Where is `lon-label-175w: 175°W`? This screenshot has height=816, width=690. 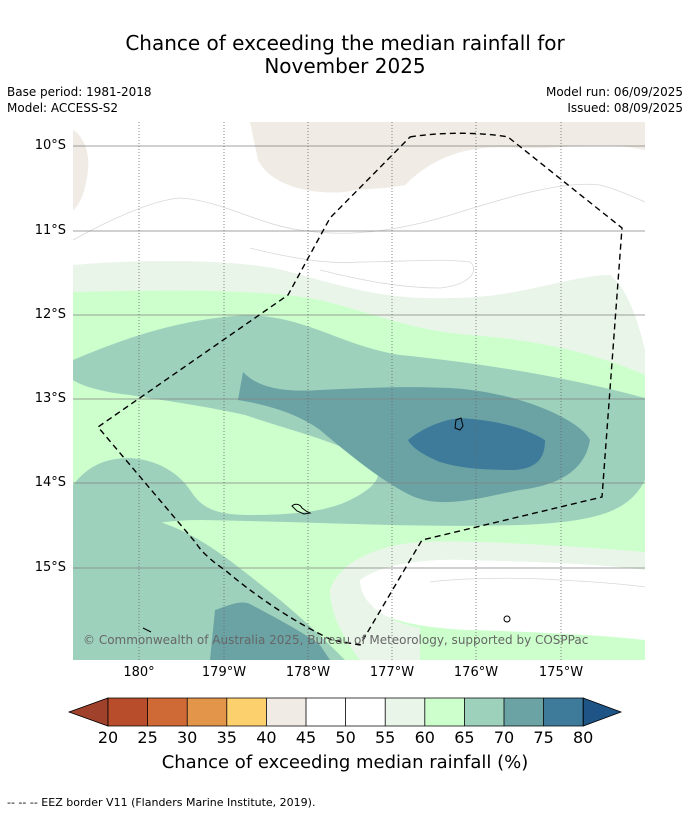 lon-label-175w: 175°W is located at coordinates (561, 672).